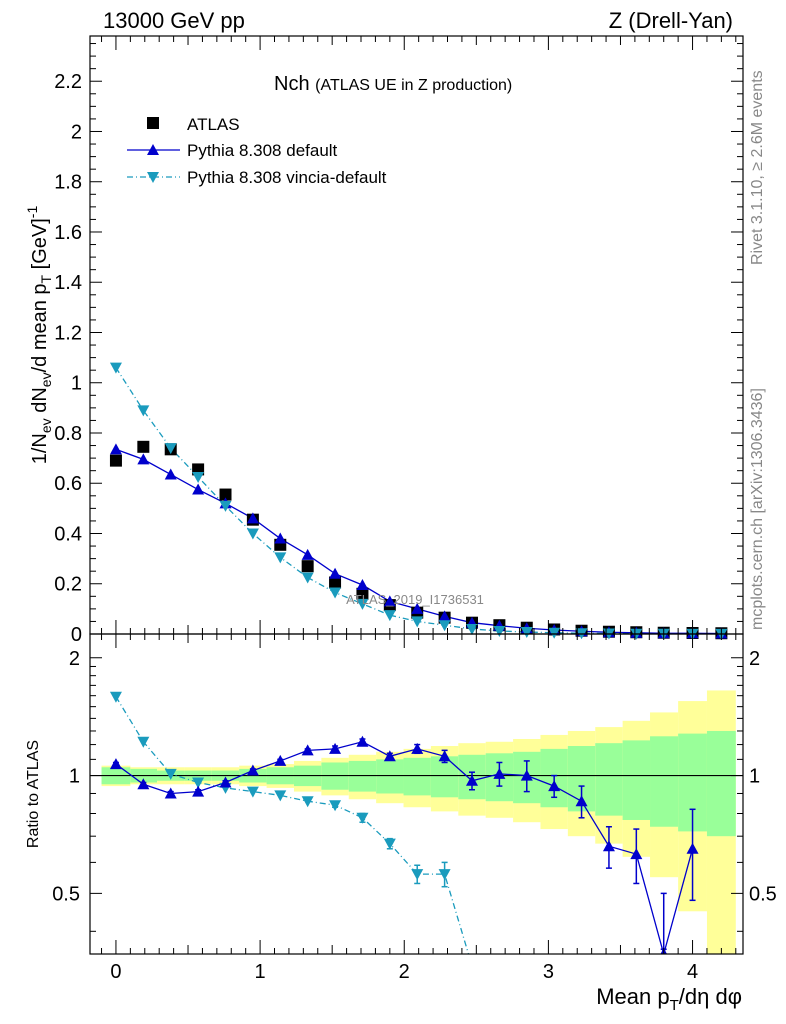 The image size is (786, 1024). What do you see at coordinates (153, 123) in the screenshot?
I see `legend-atlas-marker` at bounding box center [153, 123].